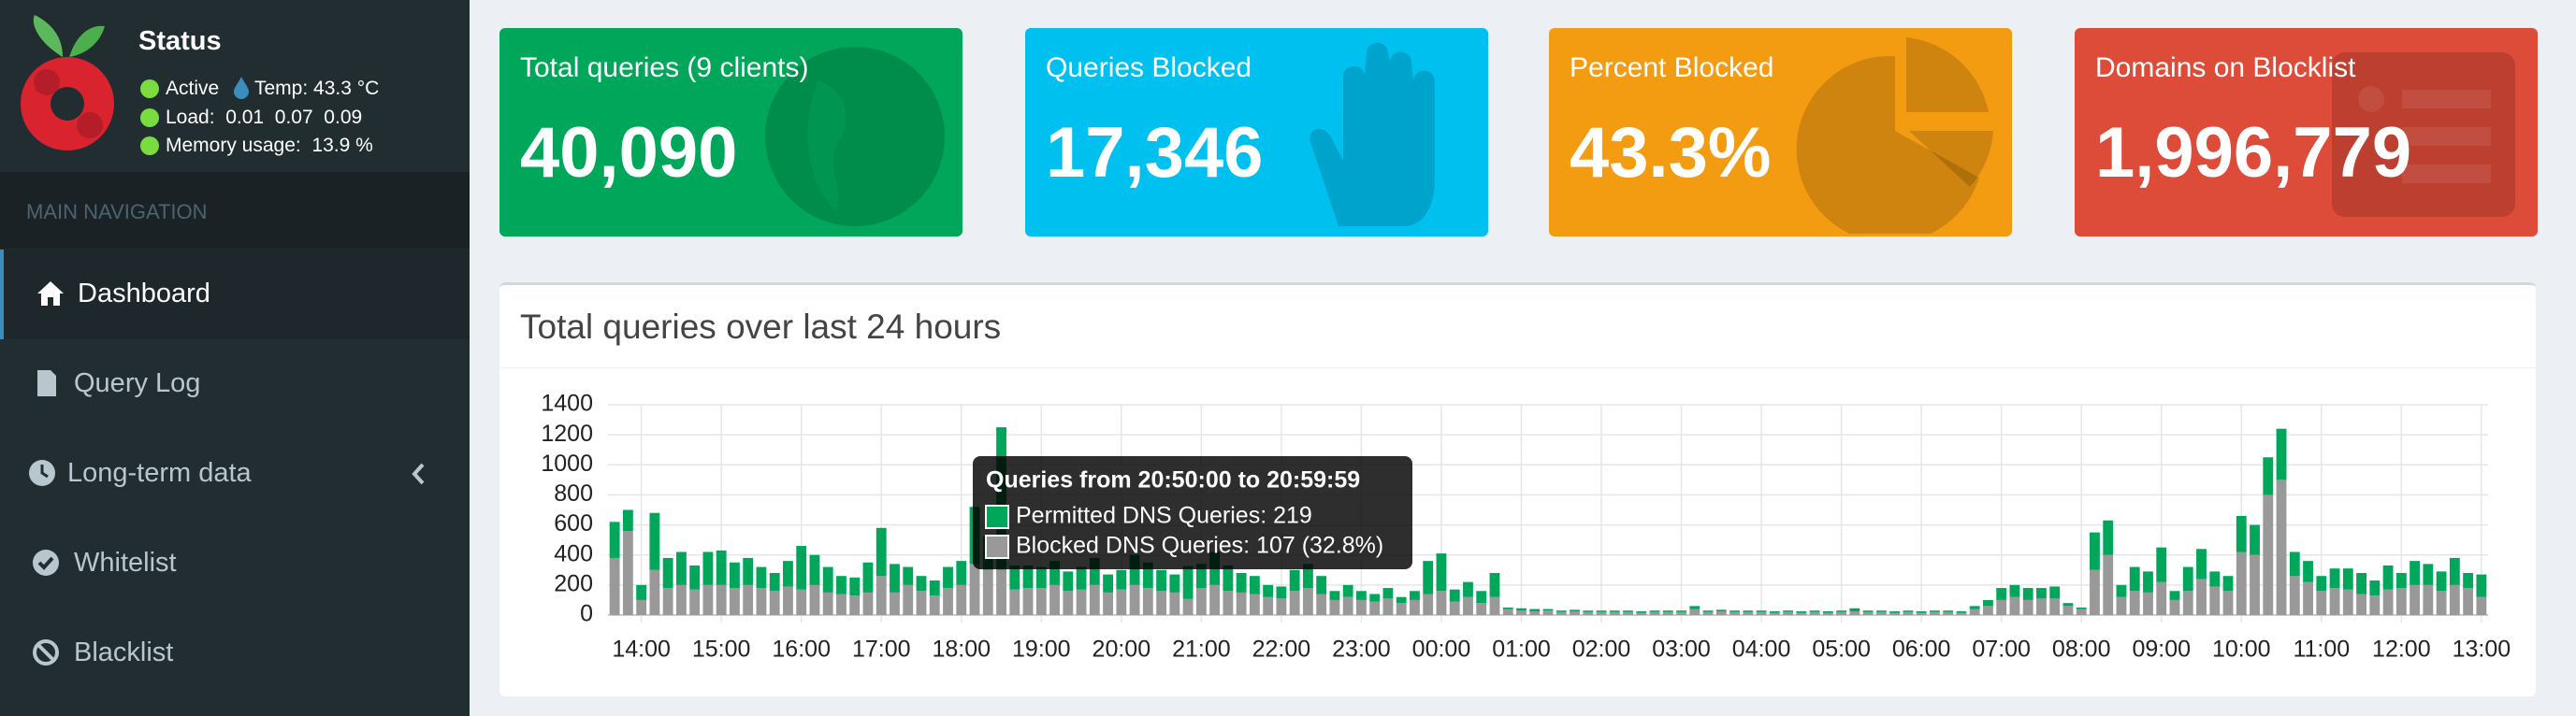 The height and width of the screenshot is (716, 2576). I want to click on x-tick-label: 08:00, so click(2081, 650).